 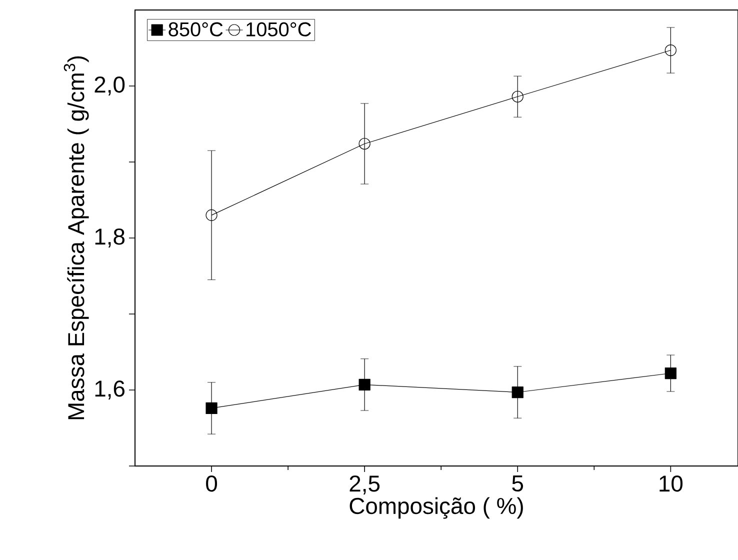 What do you see at coordinates (195, 29) in the screenshot?
I see `legend-label: 850°C` at bounding box center [195, 29].